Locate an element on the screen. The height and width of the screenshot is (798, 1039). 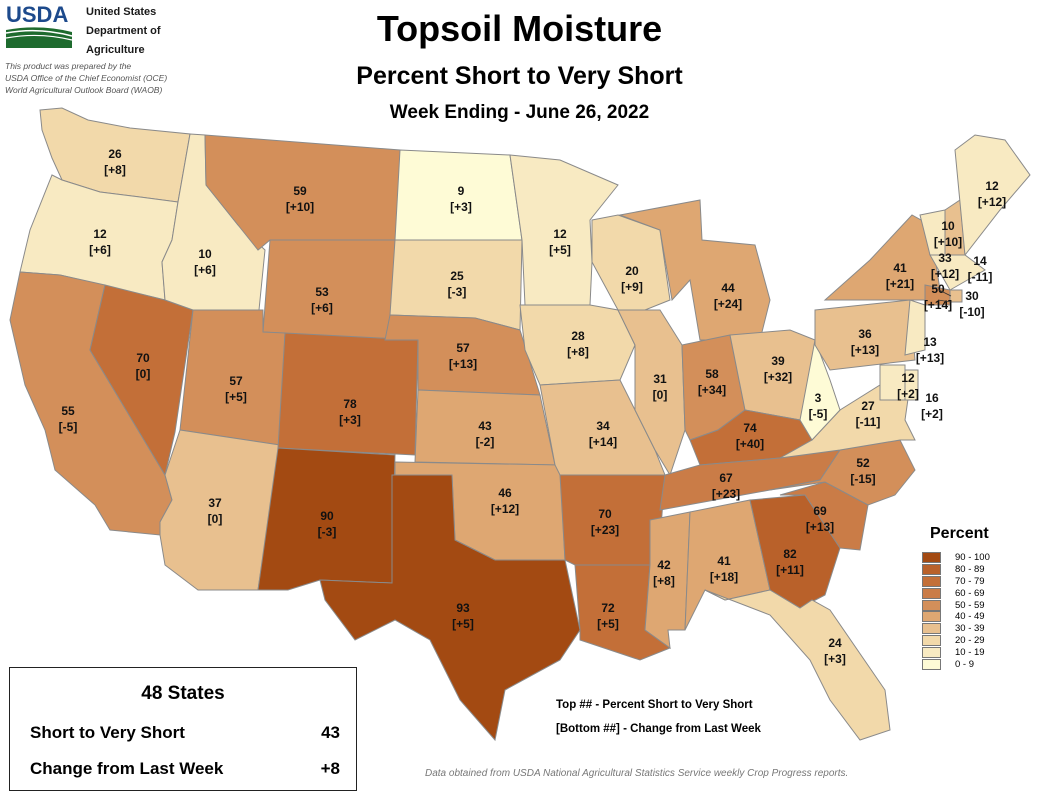
state-ia is located at coordinates (577, 345).